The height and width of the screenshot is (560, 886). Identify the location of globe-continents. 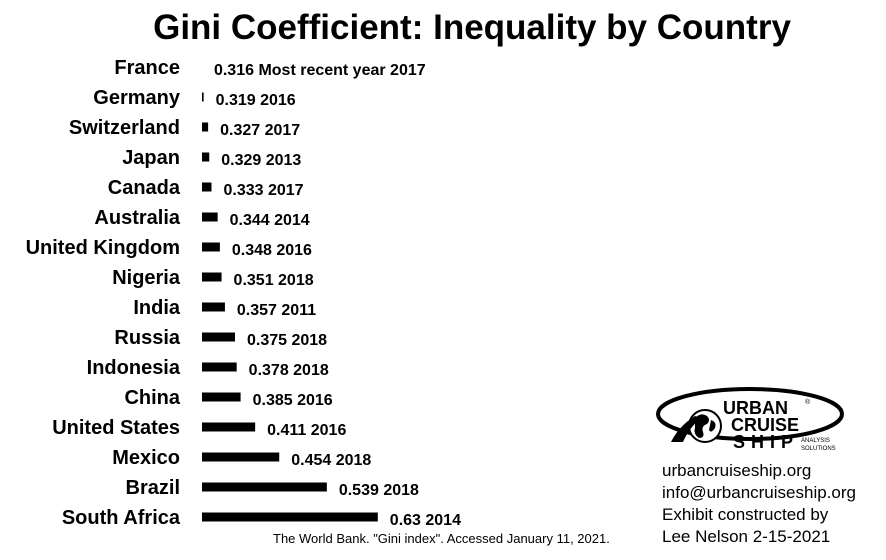
(705, 426).